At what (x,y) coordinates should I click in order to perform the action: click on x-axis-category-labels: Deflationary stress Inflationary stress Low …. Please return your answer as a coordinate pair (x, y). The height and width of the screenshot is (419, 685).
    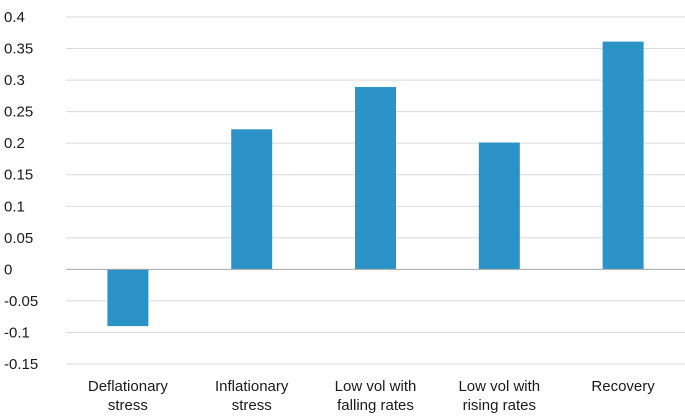
    Looking at the image, I should click on (371, 396).